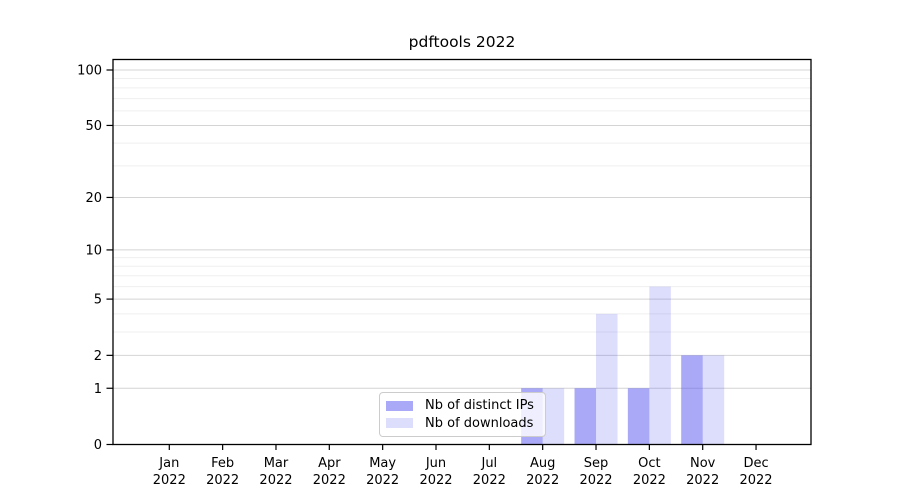  I want to click on x-tick-label-month: Oct, so click(649, 463).